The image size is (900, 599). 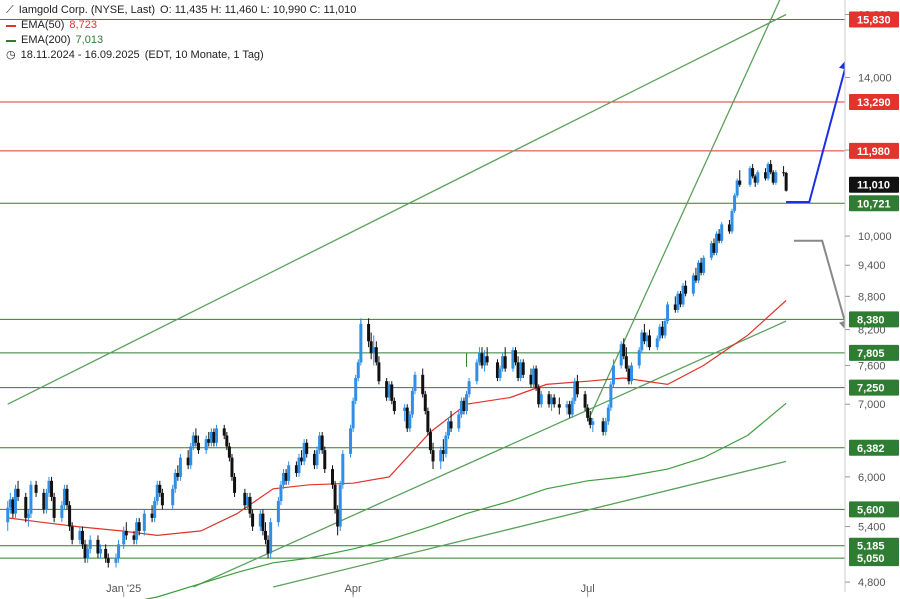 I want to click on projection-arrows, so click(x=818, y=195).